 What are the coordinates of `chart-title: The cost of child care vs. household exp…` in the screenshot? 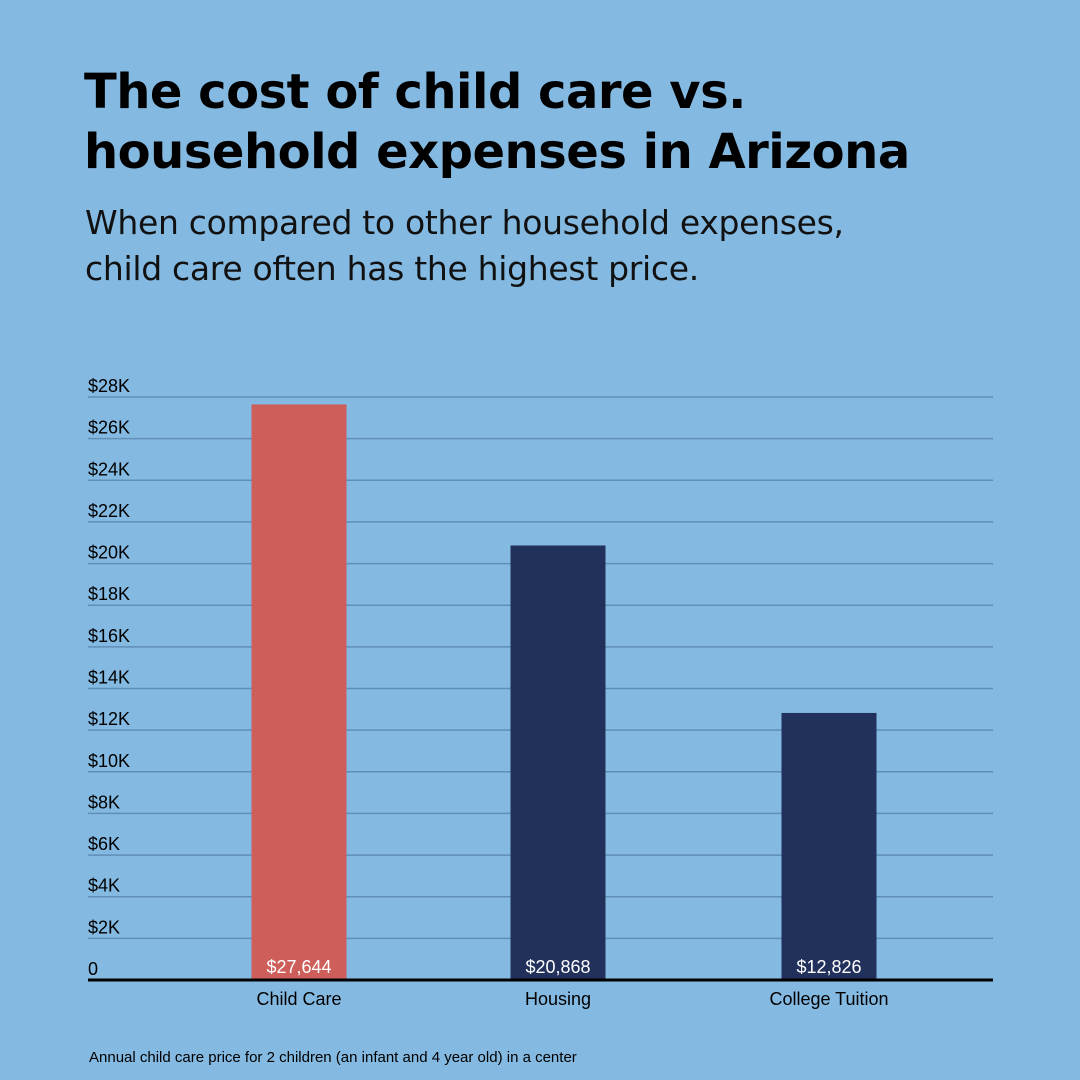 It's located at (564, 122).